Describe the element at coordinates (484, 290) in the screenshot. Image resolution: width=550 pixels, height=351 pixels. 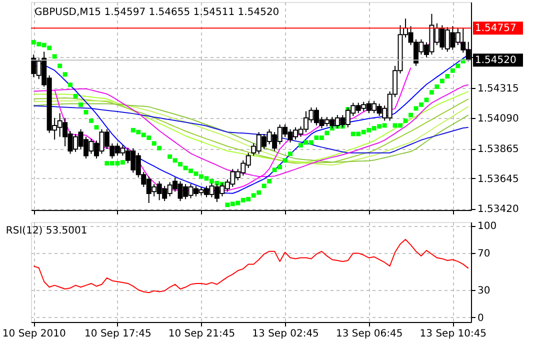
I see `y-tick-label: 30` at that location.